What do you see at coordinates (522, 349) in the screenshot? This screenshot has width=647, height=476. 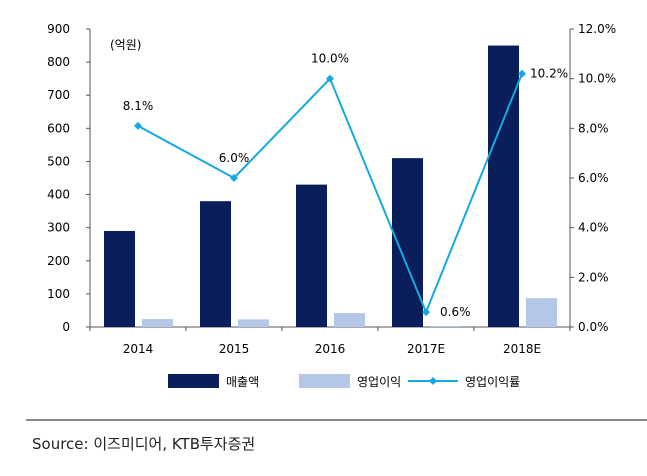 I see `x-tick-label: 2018E` at bounding box center [522, 349].